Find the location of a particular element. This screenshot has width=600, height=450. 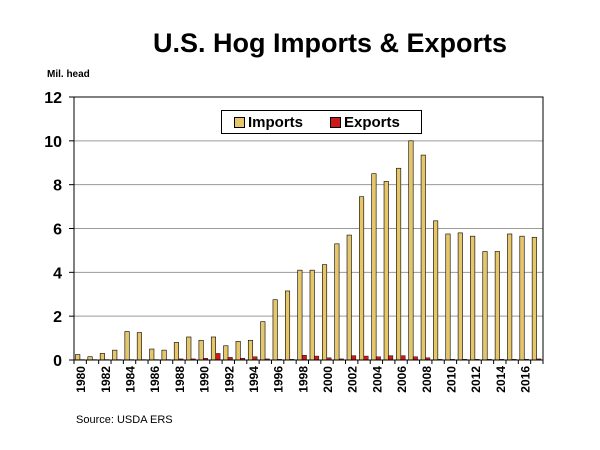

exports-bar-2003 is located at coordinates (366, 358).